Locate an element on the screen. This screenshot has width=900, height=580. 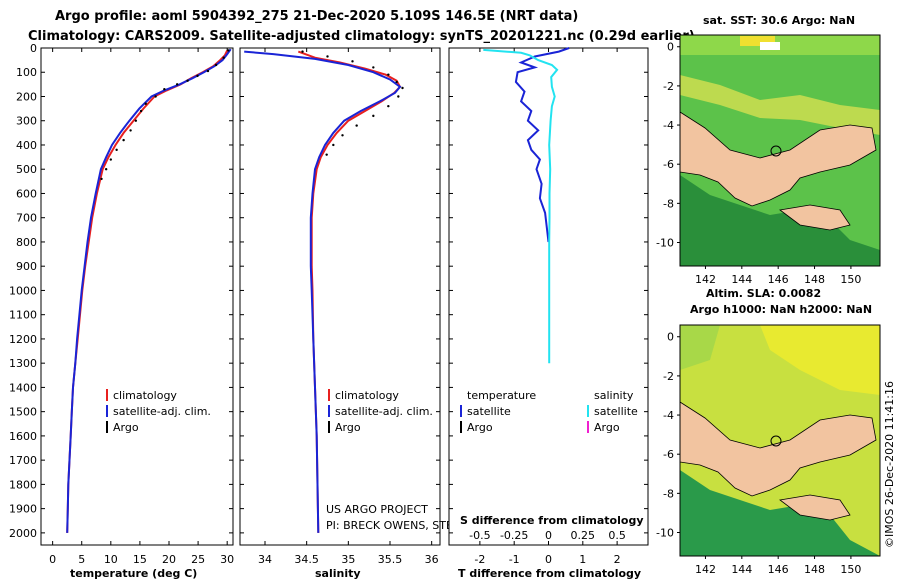
difference-series is located at coordinates (526, 205).